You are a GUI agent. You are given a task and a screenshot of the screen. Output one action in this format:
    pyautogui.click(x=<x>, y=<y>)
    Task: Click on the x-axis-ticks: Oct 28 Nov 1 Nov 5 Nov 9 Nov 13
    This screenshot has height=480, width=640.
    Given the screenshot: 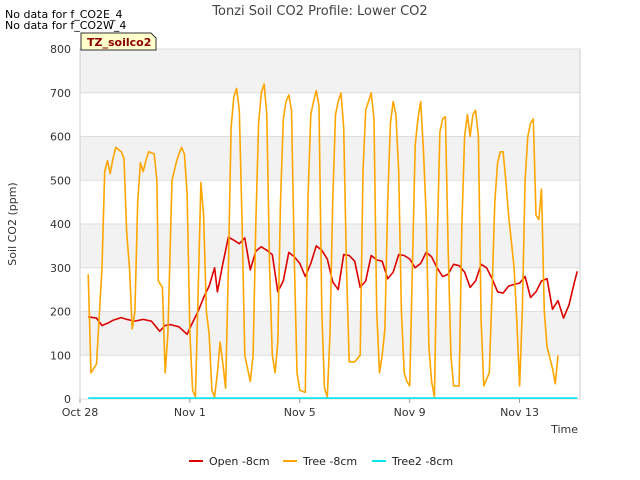 What is the action you would take?
    pyautogui.click(x=300, y=409)
    